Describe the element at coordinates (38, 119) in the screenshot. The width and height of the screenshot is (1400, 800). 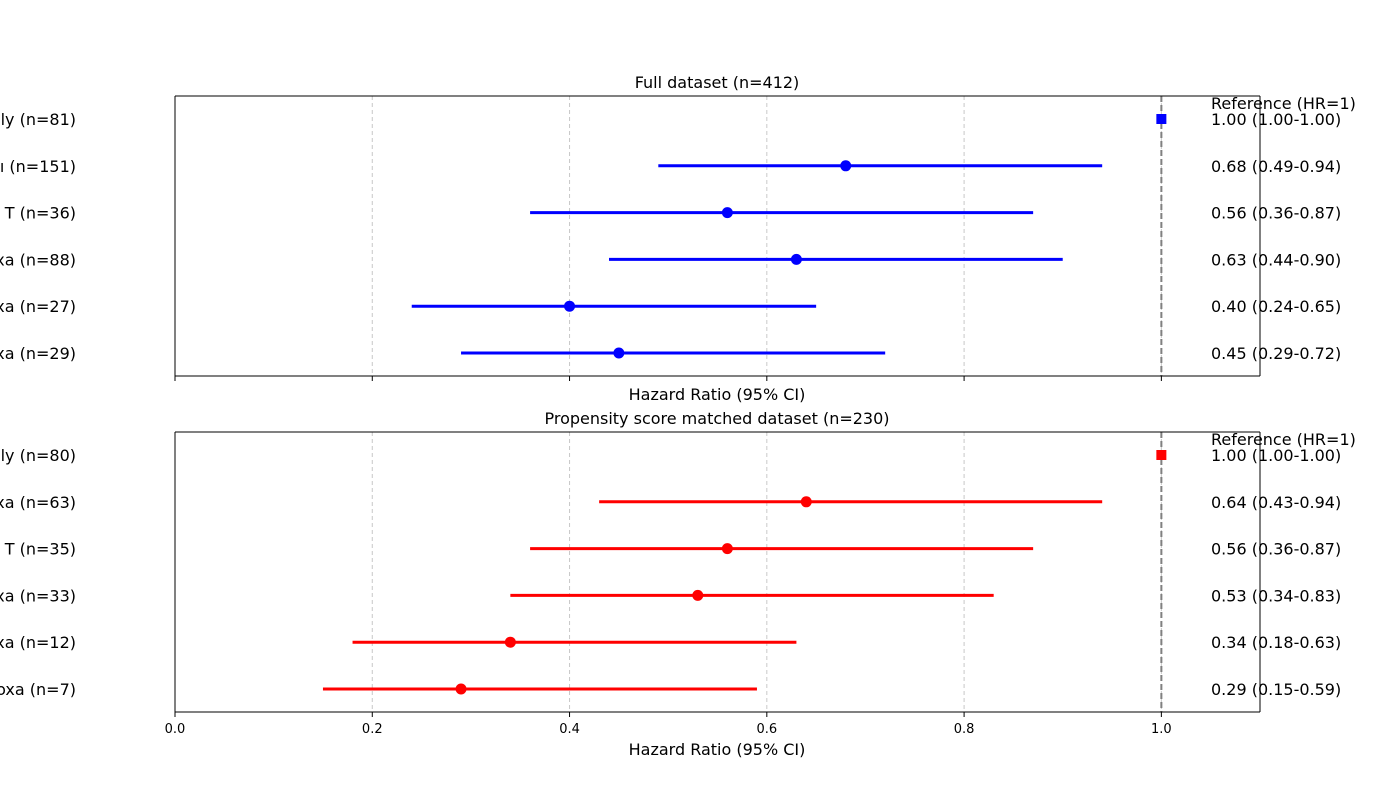
I see `row-label: ly (n=81)` at that location.